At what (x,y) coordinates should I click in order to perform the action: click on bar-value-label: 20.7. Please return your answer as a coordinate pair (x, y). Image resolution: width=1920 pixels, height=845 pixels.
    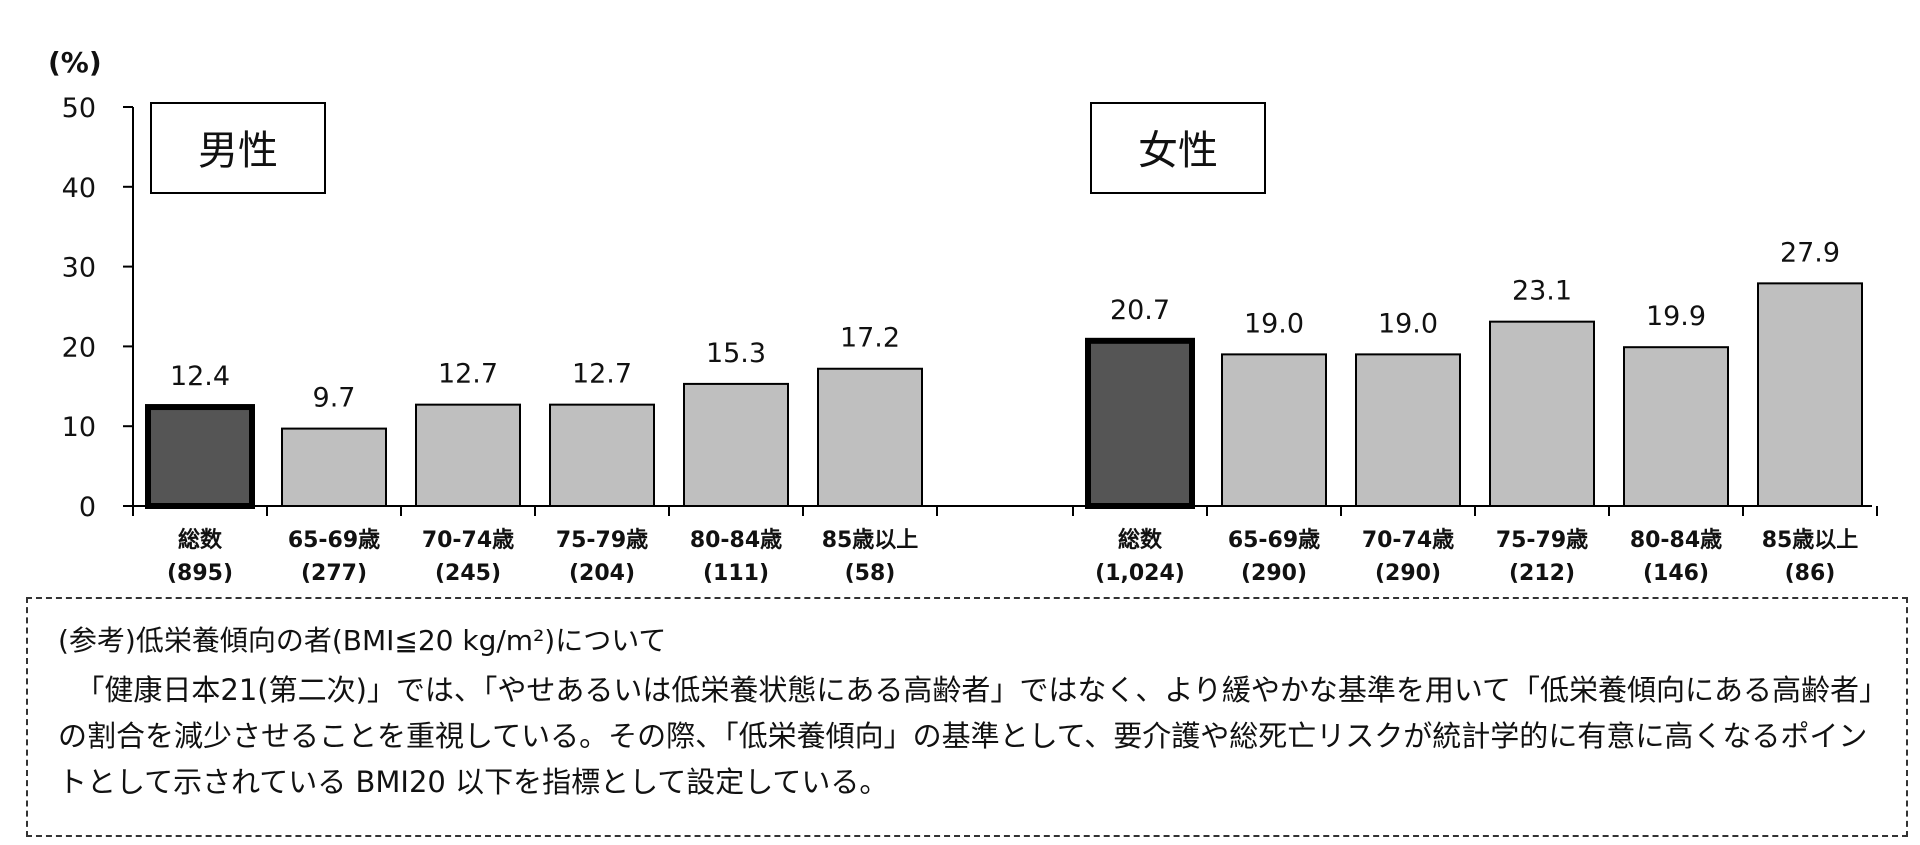
    Looking at the image, I should click on (1140, 310).